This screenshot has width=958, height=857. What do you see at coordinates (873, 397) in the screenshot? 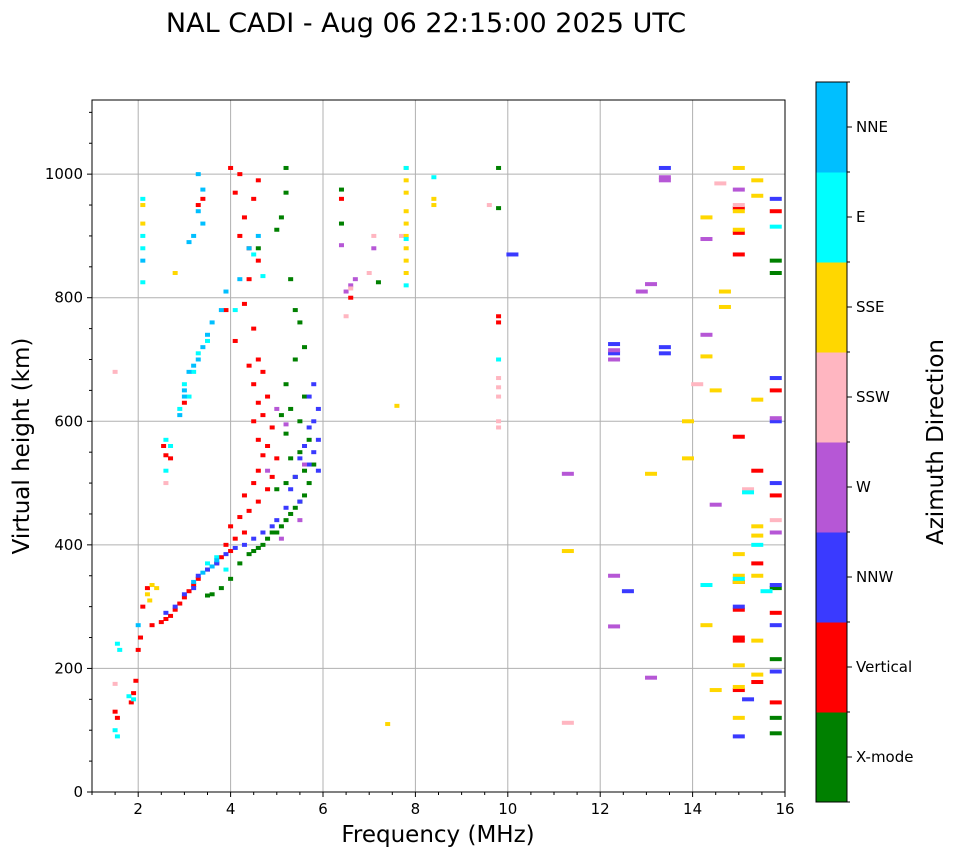
I see `colorbar-tick-label: SSW` at bounding box center [873, 397].